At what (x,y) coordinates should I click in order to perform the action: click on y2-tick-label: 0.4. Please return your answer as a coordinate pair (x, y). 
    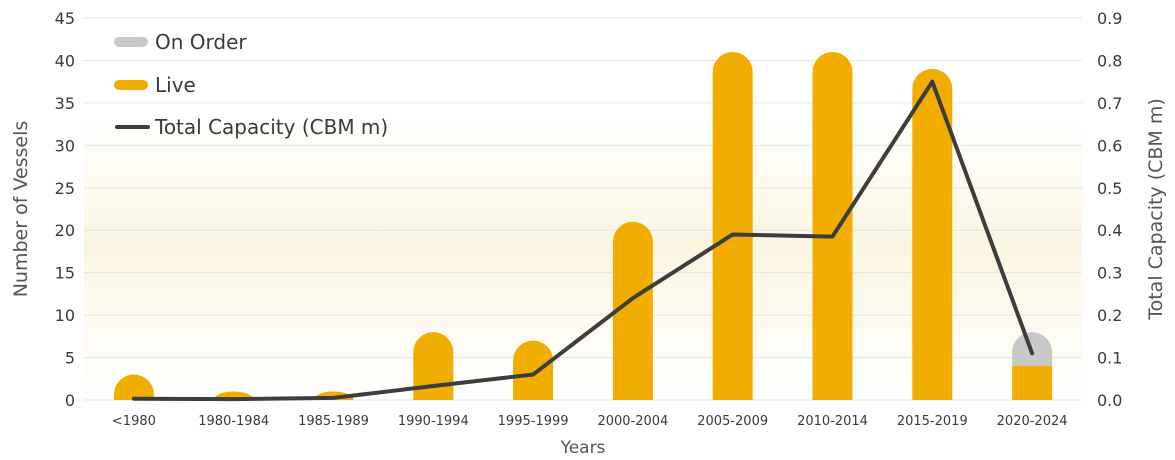
    Looking at the image, I should click on (1109, 230).